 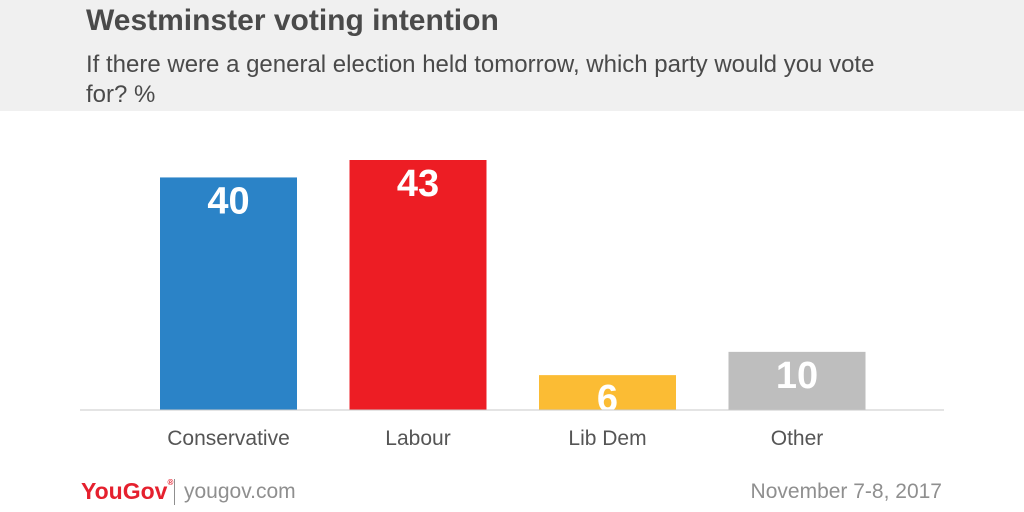 What do you see at coordinates (124, 491) in the screenshot?
I see `yougov-logo-text: YouGov` at bounding box center [124, 491].